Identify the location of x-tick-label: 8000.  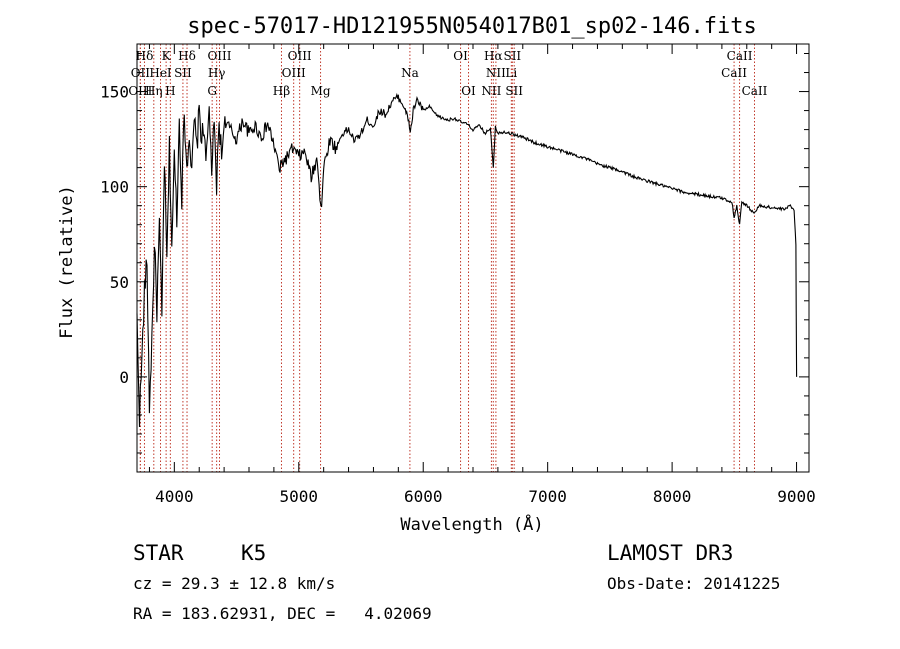
(672, 496).